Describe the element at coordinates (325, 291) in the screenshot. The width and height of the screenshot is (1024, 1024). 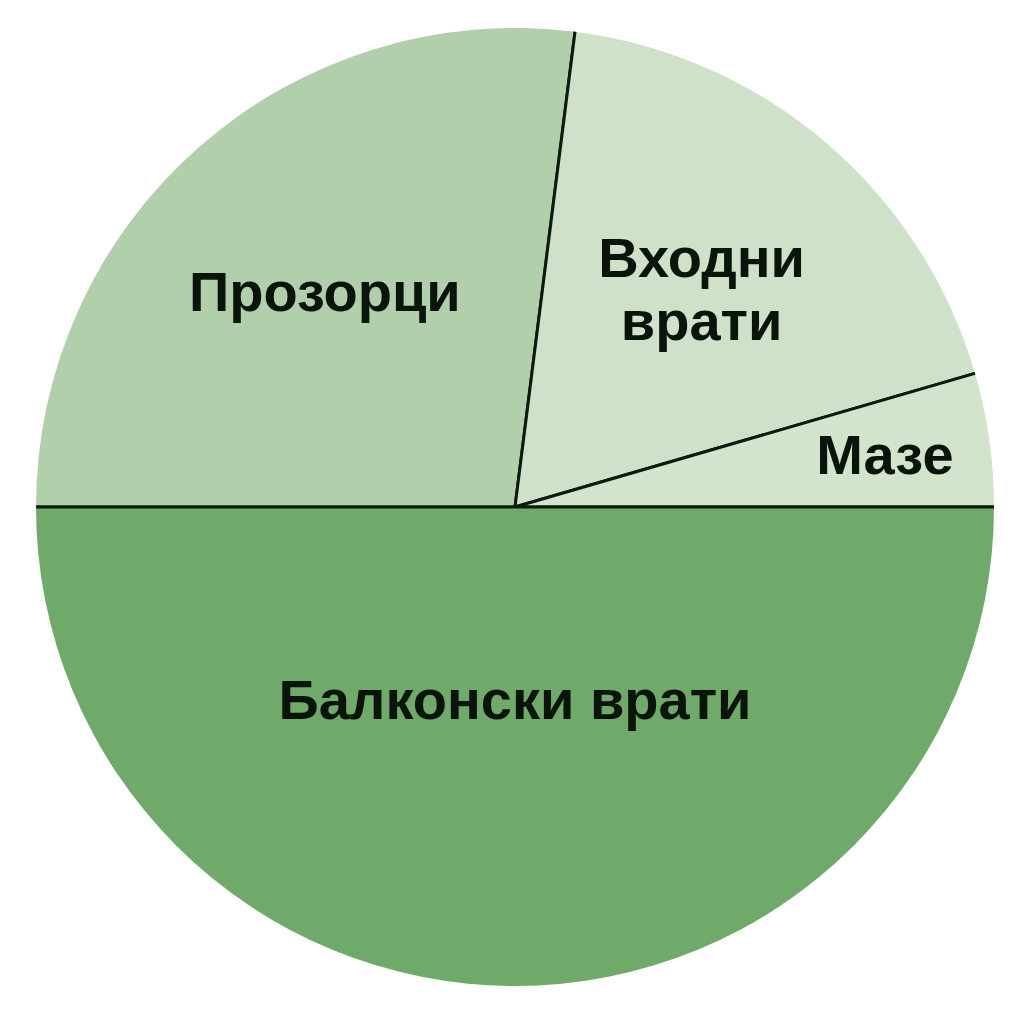
I see `slice-label: Прозорци` at that location.